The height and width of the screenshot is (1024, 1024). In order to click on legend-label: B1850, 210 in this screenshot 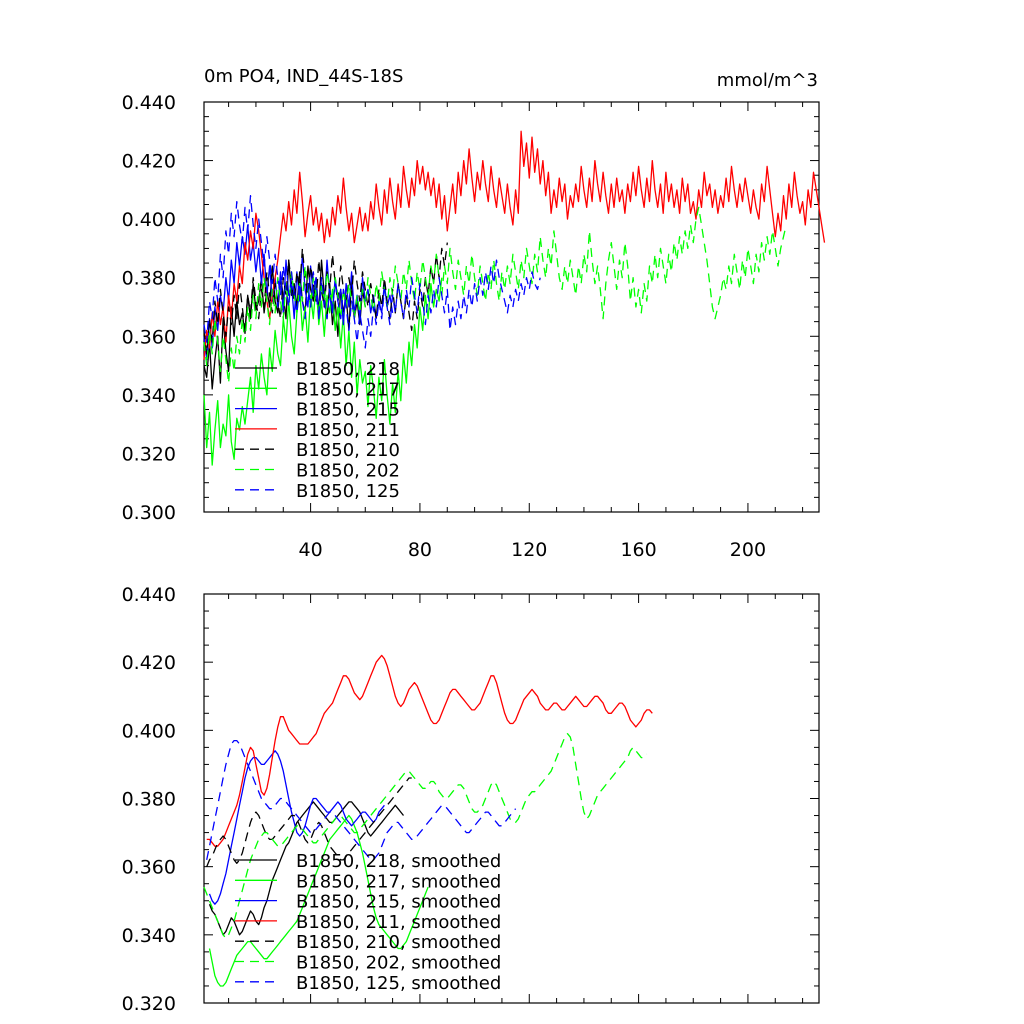, I will do `click(348, 450)`.